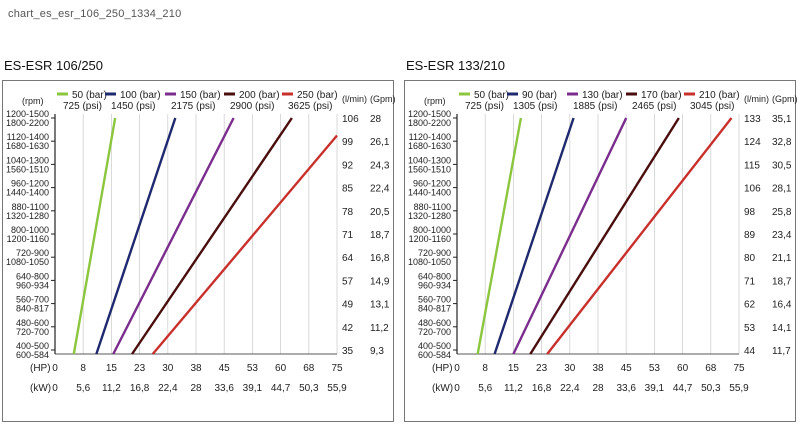  What do you see at coordinates (32, 355) in the screenshot?
I see `rpm-tick-label: 600-584` at bounding box center [32, 355].